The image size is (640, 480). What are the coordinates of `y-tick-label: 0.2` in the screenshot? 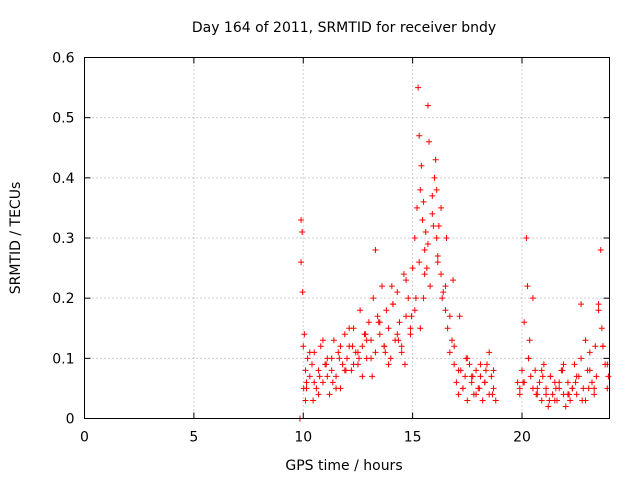 It's located at (63, 299).